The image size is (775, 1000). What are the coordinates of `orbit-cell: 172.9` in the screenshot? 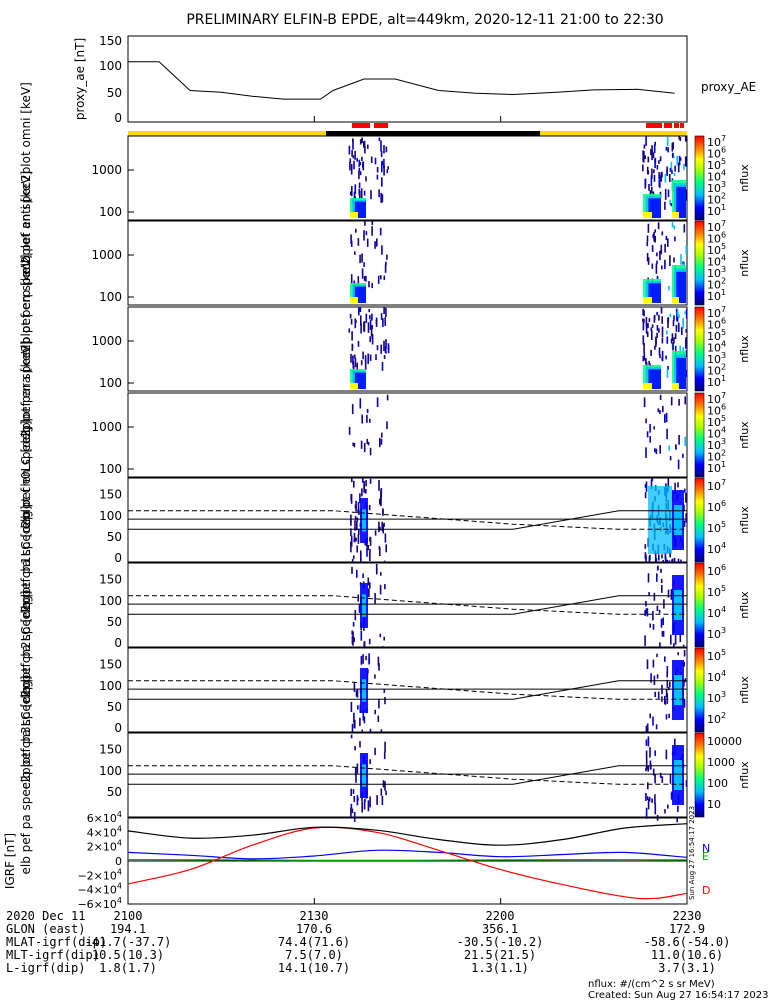 It's located at (687, 929).